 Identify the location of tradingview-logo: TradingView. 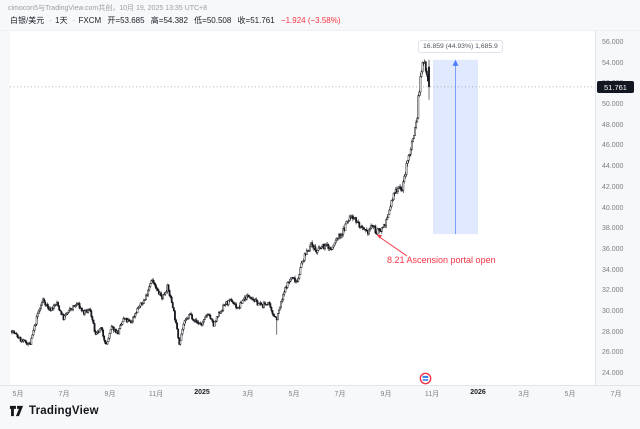
(54, 411).